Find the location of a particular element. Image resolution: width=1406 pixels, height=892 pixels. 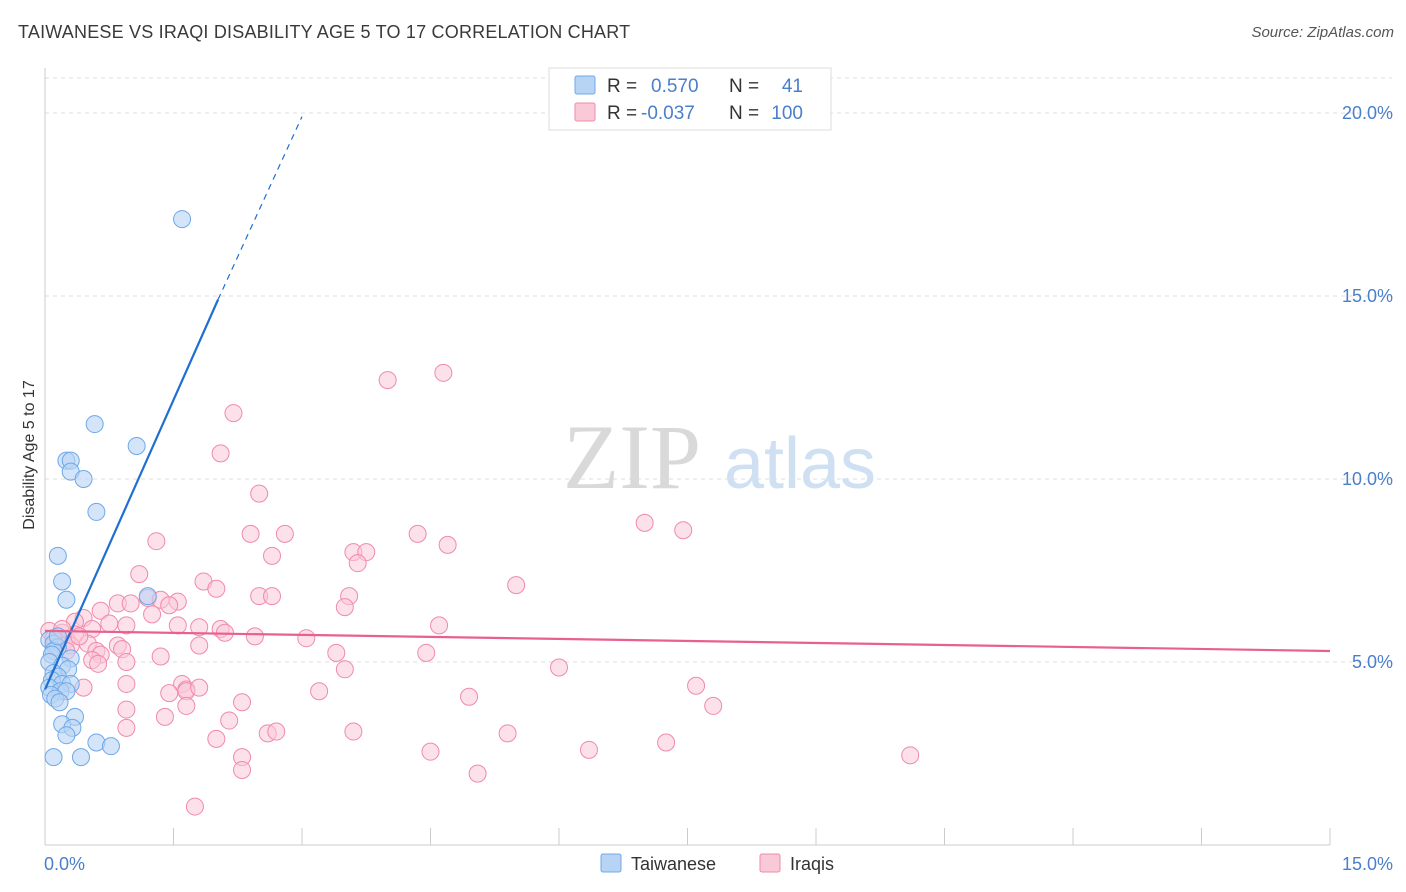

legend-box is located at coordinates (690, 99).